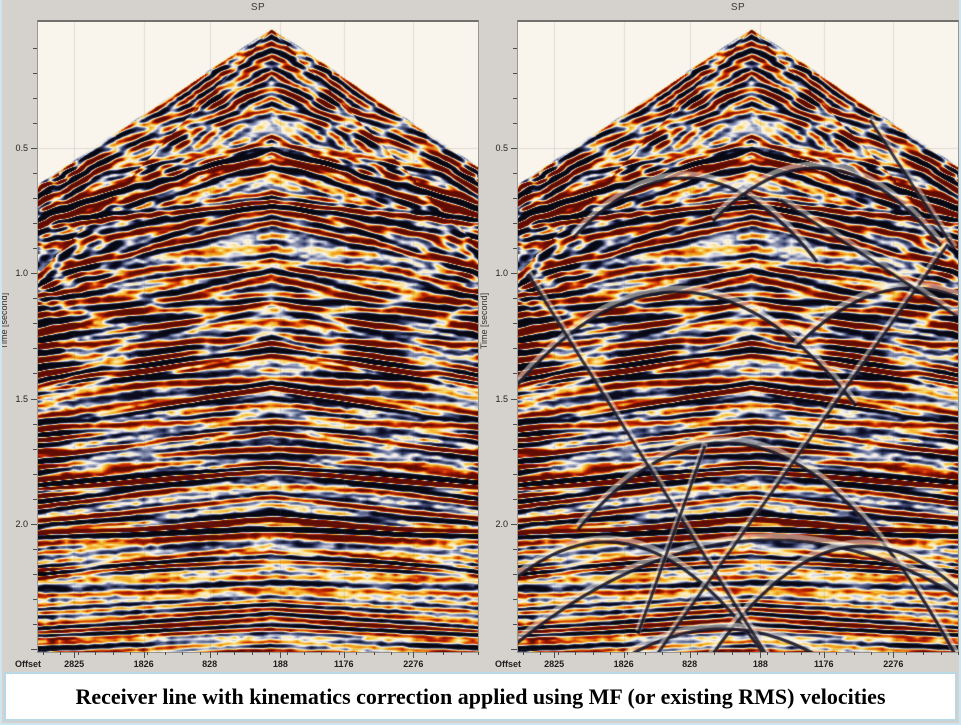 This screenshot has height=725, width=961. What do you see at coordinates (484, 321) in the screenshot?
I see `time-axis-label-right: Time [second]` at bounding box center [484, 321].